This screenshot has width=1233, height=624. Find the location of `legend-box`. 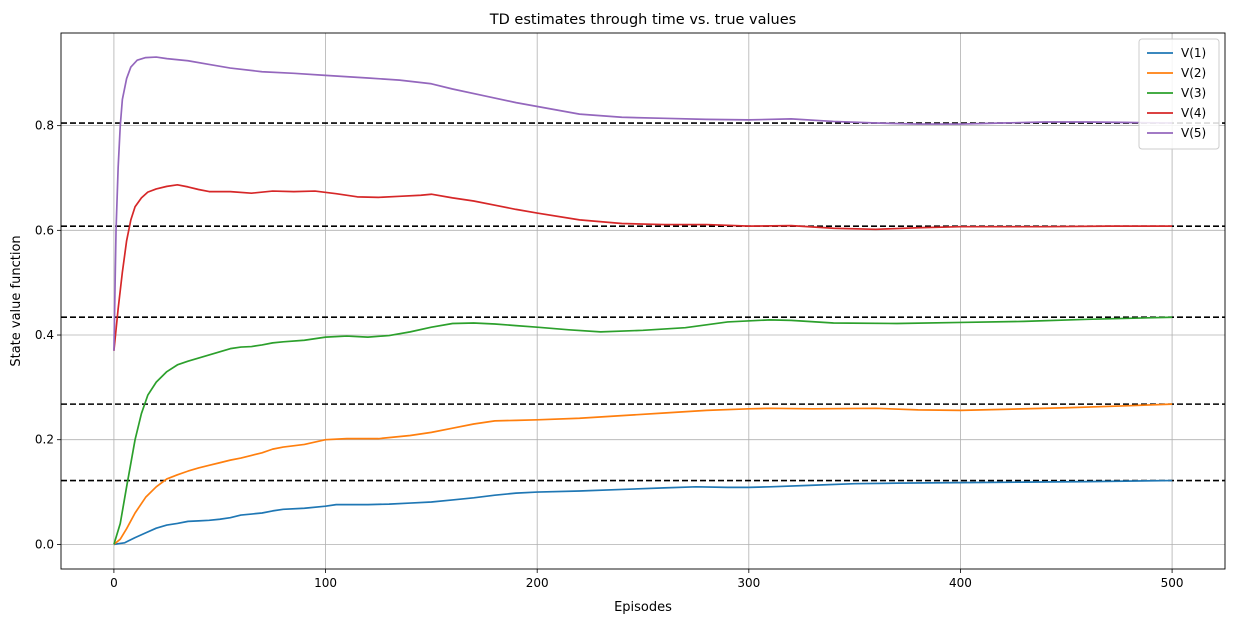

legend-box is located at coordinates (1179, 94).